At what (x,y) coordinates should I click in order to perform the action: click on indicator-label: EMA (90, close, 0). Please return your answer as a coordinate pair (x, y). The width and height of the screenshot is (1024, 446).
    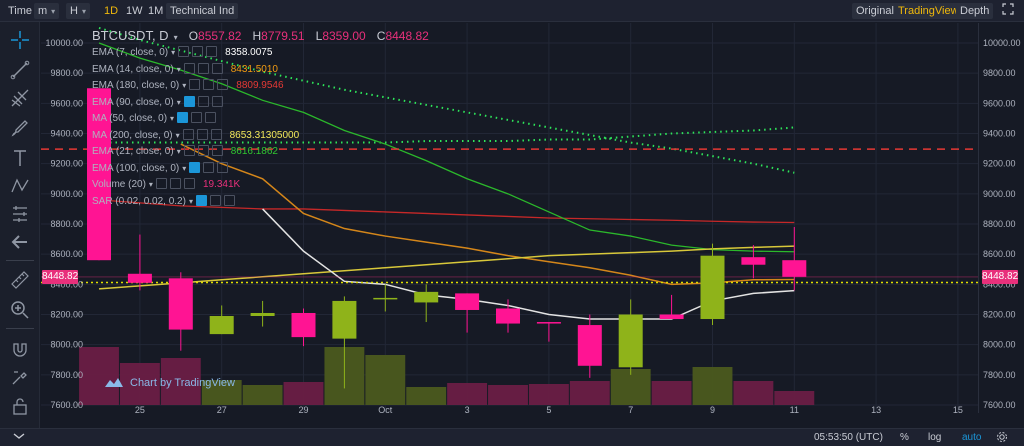
    Looking at the image, I should click on (133, 102).